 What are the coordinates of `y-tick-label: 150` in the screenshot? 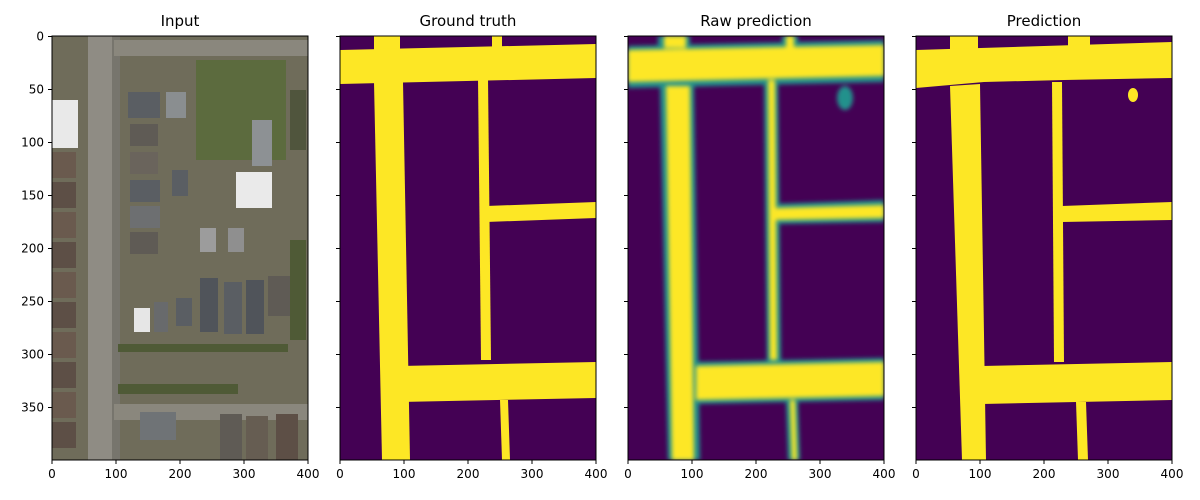 It's located at (32, 196).